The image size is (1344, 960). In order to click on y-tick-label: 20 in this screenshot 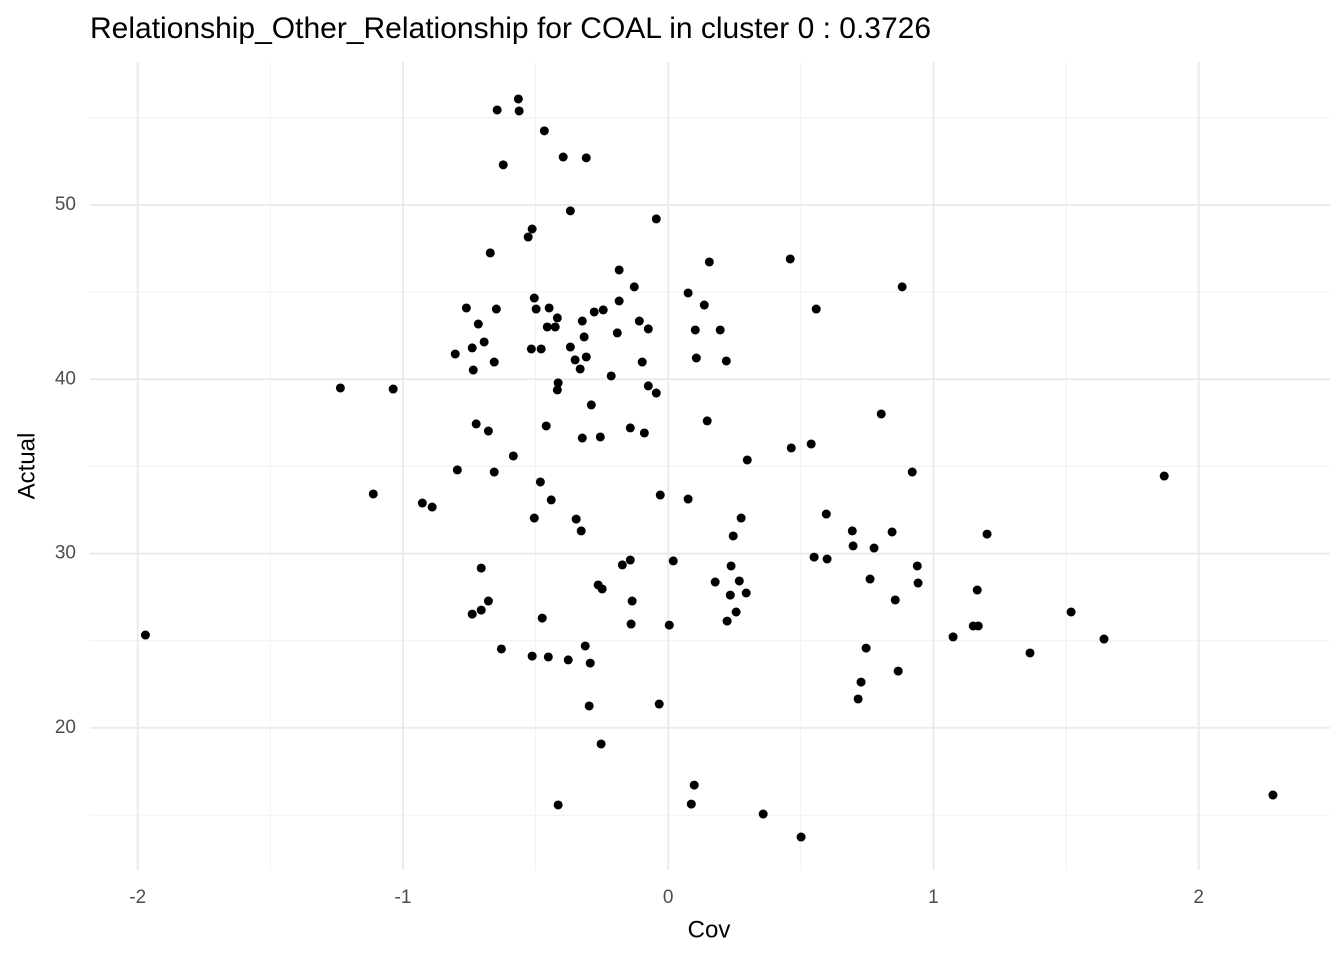, I will do `click(65, 727)`.